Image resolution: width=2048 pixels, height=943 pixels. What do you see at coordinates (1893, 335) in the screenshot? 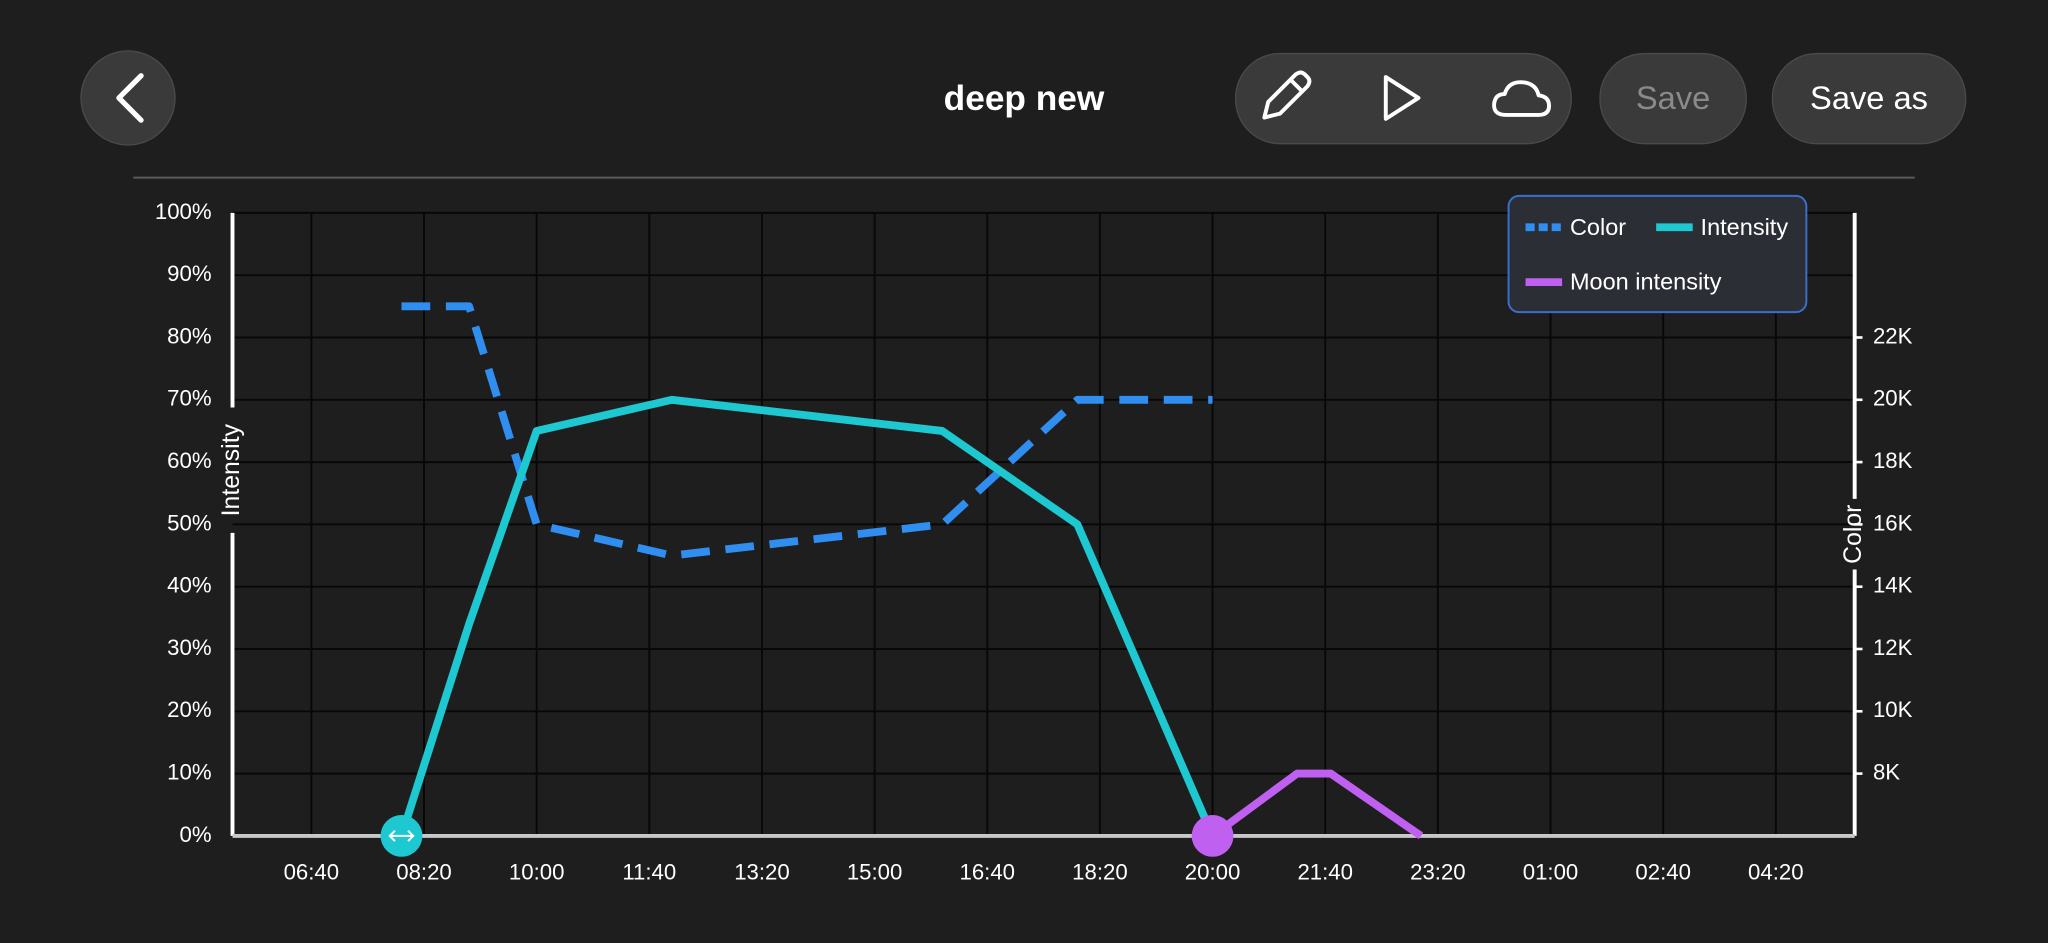
I see `y2-tick-label: 22K` at bounding box center [1893, 335].